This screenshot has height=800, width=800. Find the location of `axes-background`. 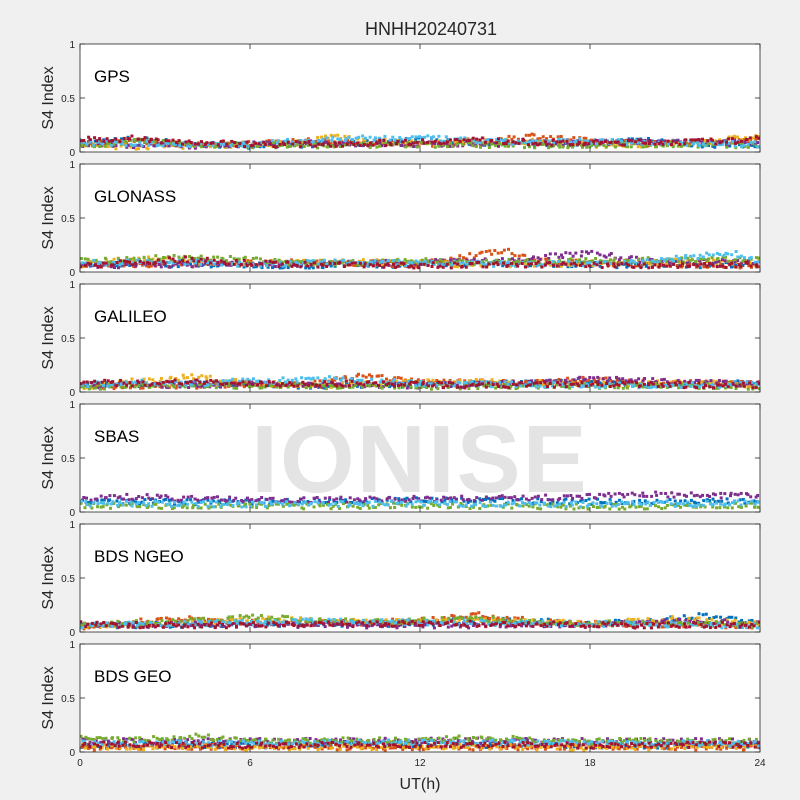

axes-background is located at coordinates (420, 458).